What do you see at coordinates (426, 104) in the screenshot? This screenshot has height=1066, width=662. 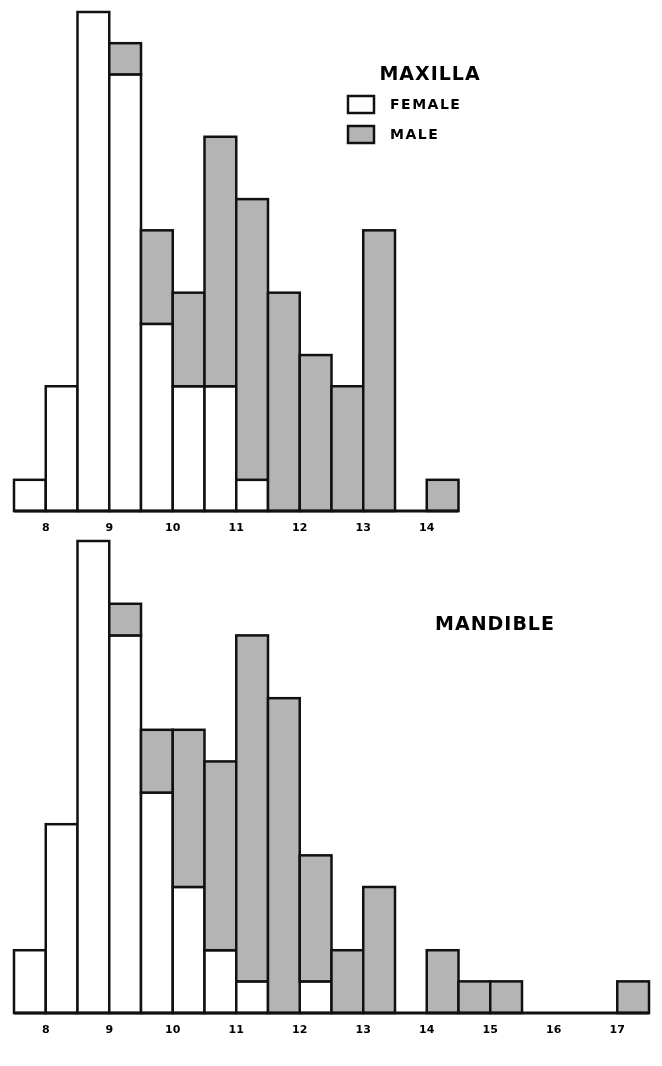 I see `legend-label: FEMALE` at bounding box center [426, 104].